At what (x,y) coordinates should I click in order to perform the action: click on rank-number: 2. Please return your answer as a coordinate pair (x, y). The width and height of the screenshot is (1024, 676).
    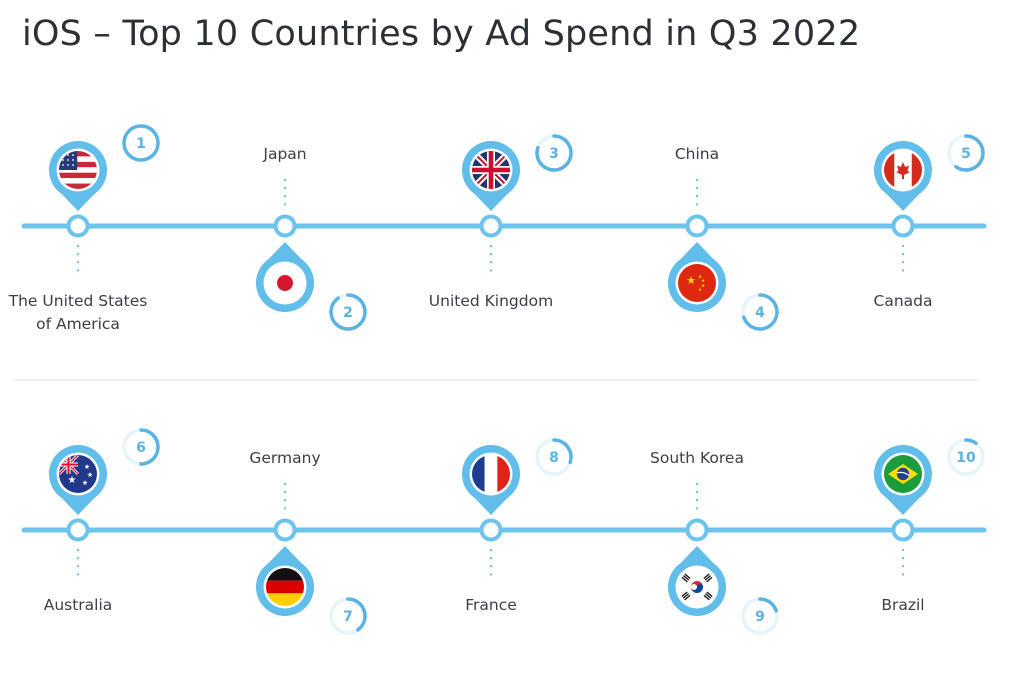
    Looking at the image, I should click on (348, 313).